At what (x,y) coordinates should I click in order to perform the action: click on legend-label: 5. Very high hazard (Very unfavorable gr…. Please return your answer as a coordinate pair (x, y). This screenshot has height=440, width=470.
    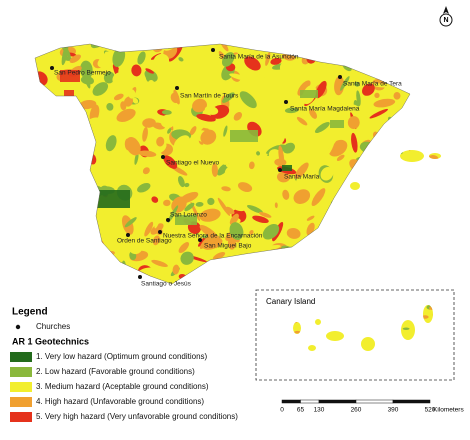
    Looking at the image, I should click on (137, 416).